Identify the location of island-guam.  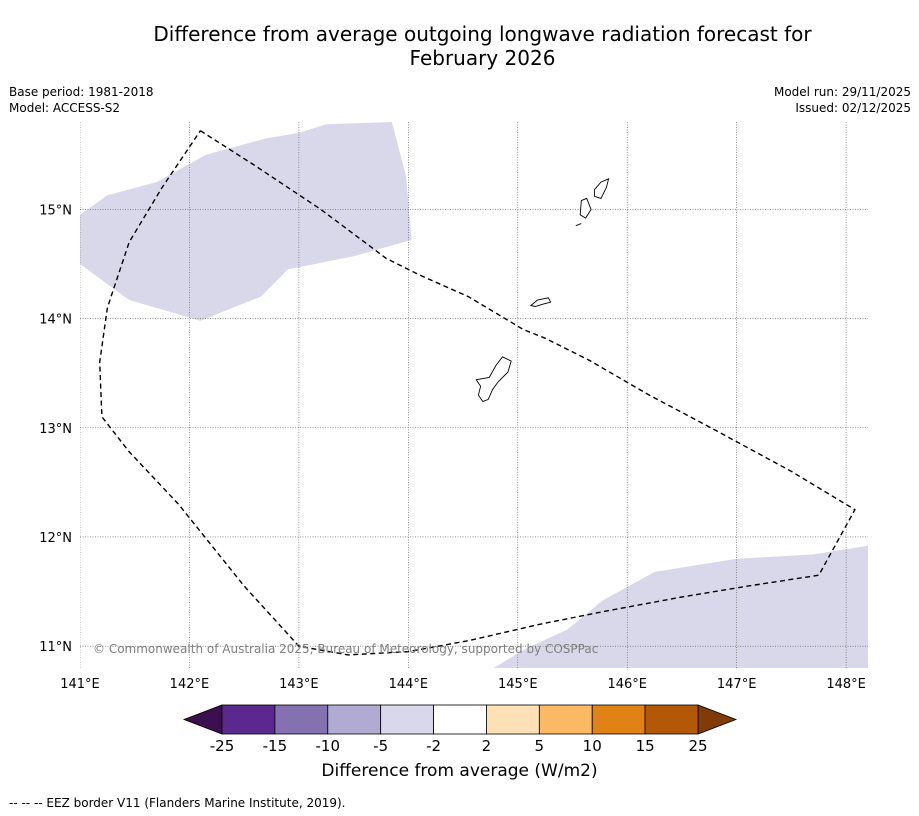
(493, 379).